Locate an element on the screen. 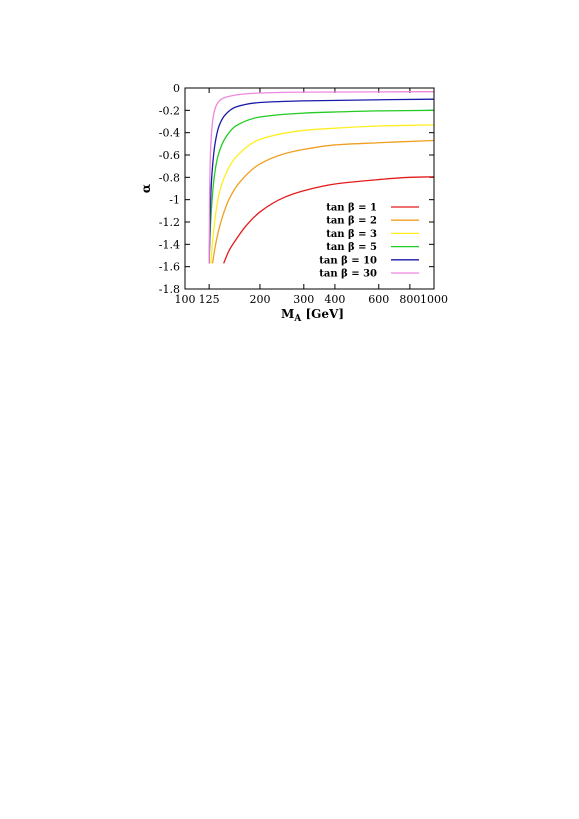 This screenshot has width=579, height=819. legend-label-4: tan β = 10 is located at coordinates (348, 260).